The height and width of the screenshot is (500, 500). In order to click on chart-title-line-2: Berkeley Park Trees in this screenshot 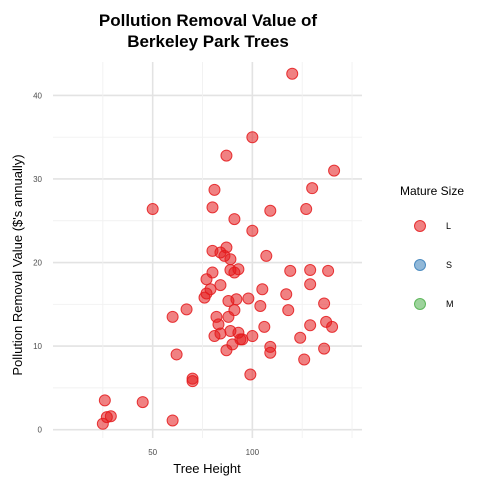, I will do `click(208, 41)`.